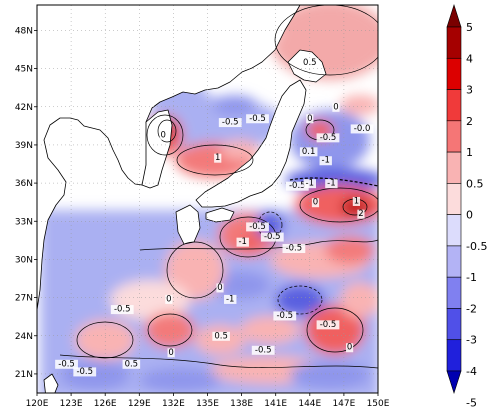 The image size is (499, 408). What do you see at coordinates (475, 183) in the screenshot?
I see `colorbar-label: 0.5` at bounding box center [475, 183].